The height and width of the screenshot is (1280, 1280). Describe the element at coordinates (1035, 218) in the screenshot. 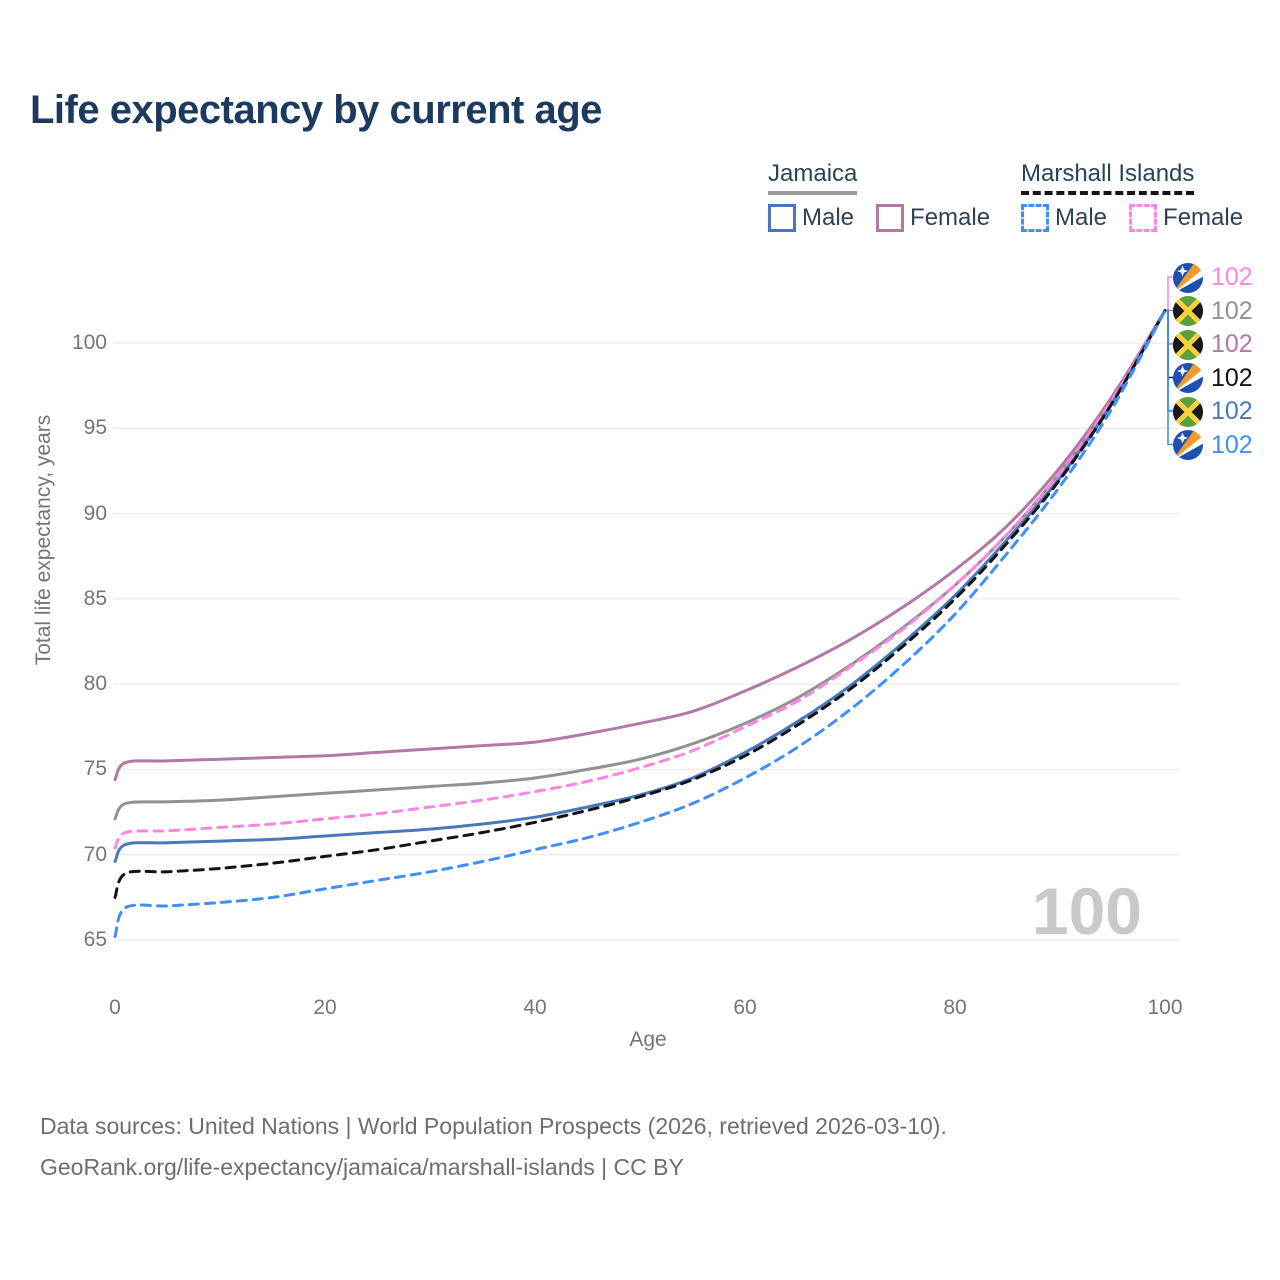

I see `legend-swatch-marshall-male` at that location.